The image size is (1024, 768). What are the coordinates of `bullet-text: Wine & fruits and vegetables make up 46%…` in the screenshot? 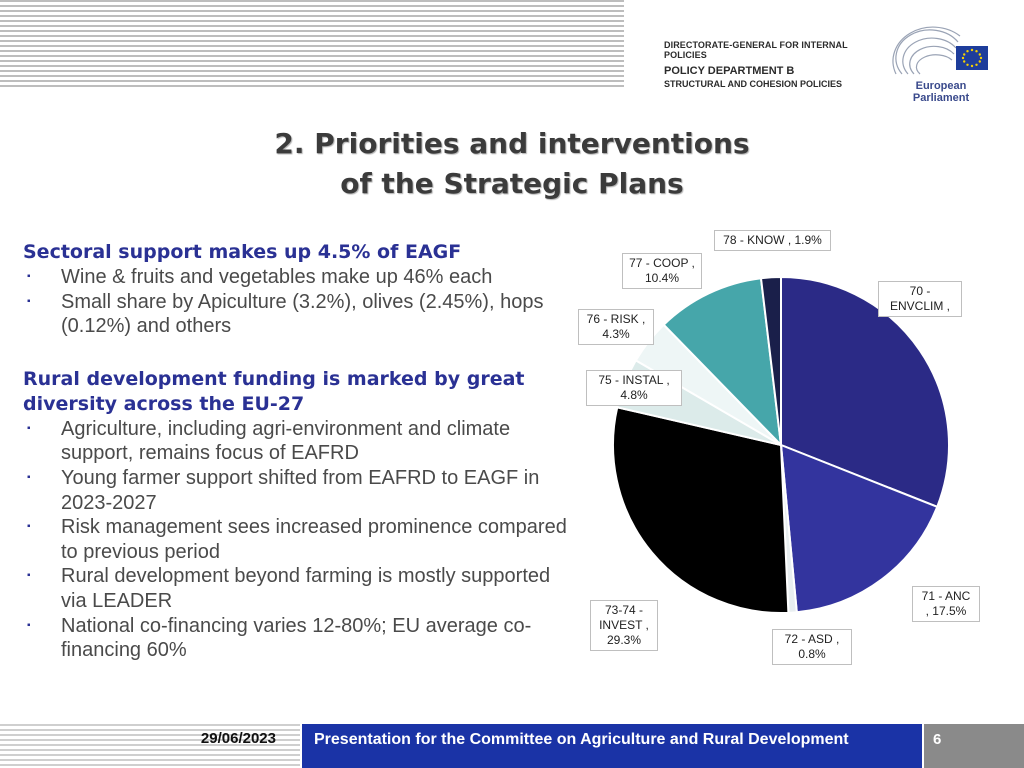 It's located at (277, 277).